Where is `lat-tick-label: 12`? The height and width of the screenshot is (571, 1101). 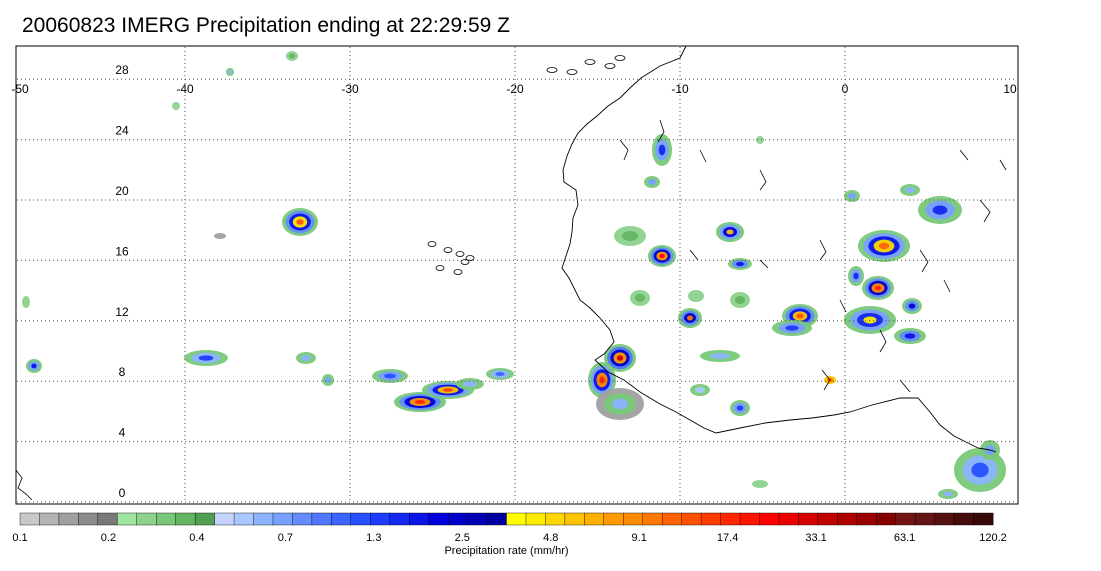 lat-tick-label: 12 is located at coordinates (122, 312).